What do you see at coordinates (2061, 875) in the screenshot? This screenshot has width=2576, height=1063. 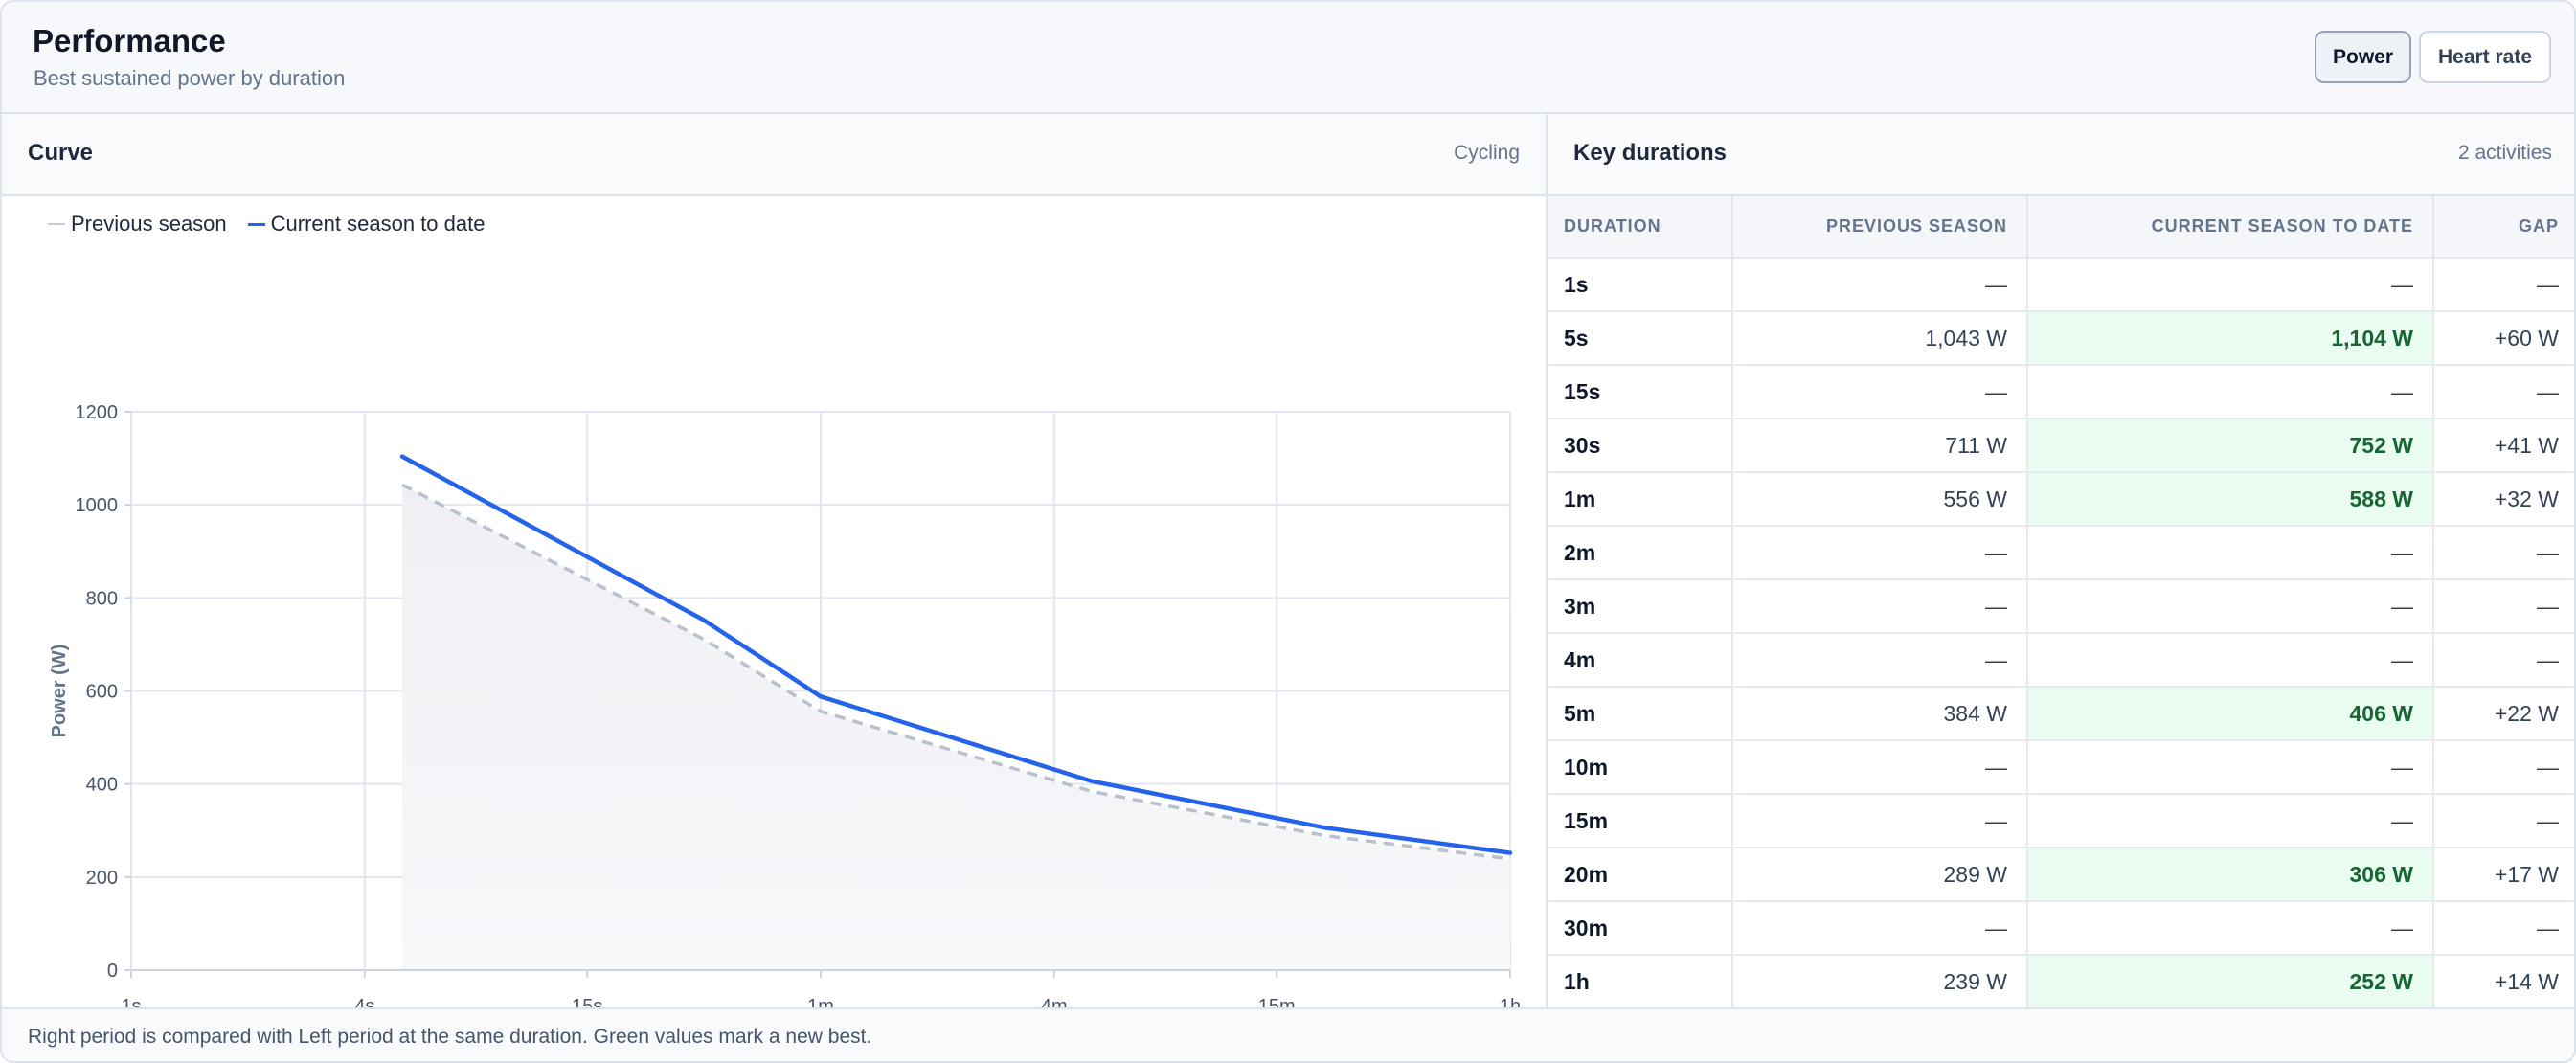 I see `table-row: 20m 289 W 306 W +17 W` at bounding box center [2061, 875].